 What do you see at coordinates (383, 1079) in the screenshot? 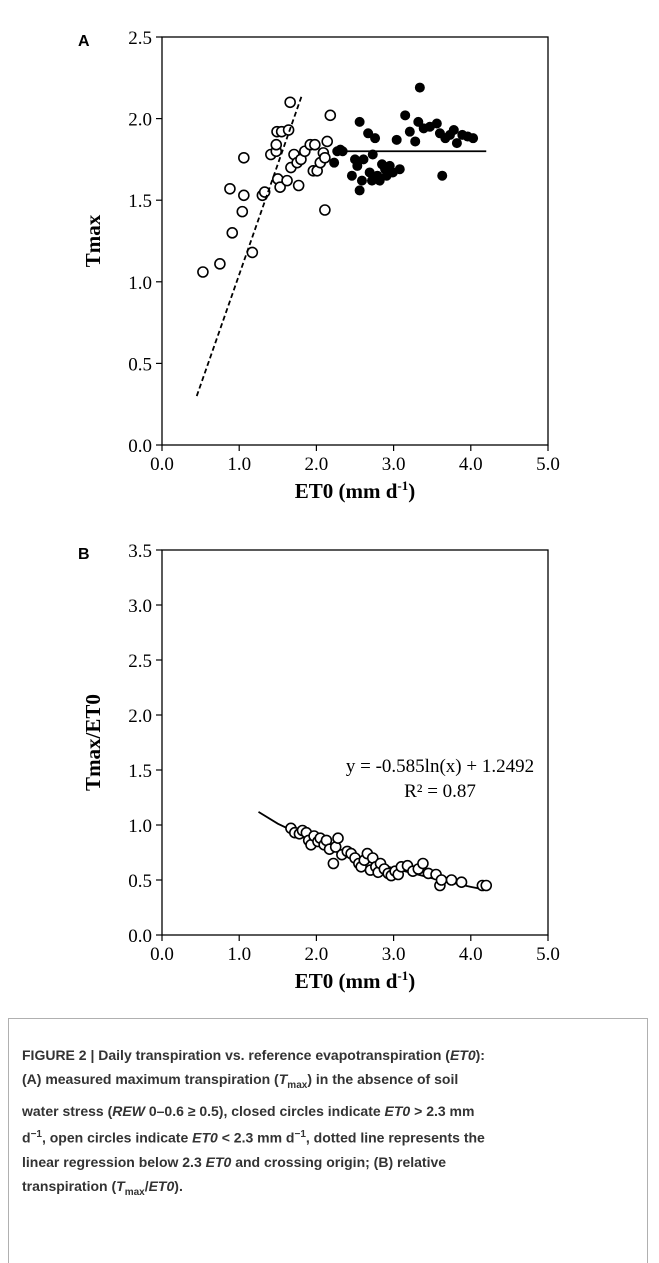
I see `caption-text: ) in the absence of soil` at bounding box center [383, 1079].